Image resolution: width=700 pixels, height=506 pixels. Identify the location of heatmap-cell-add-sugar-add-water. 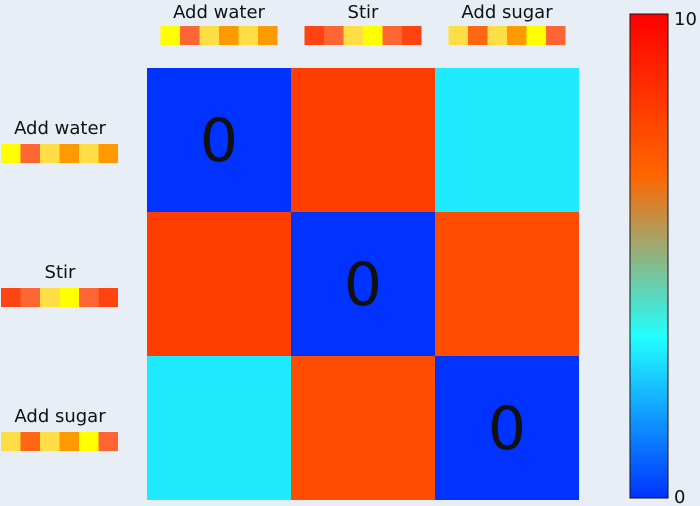
(219, 428).